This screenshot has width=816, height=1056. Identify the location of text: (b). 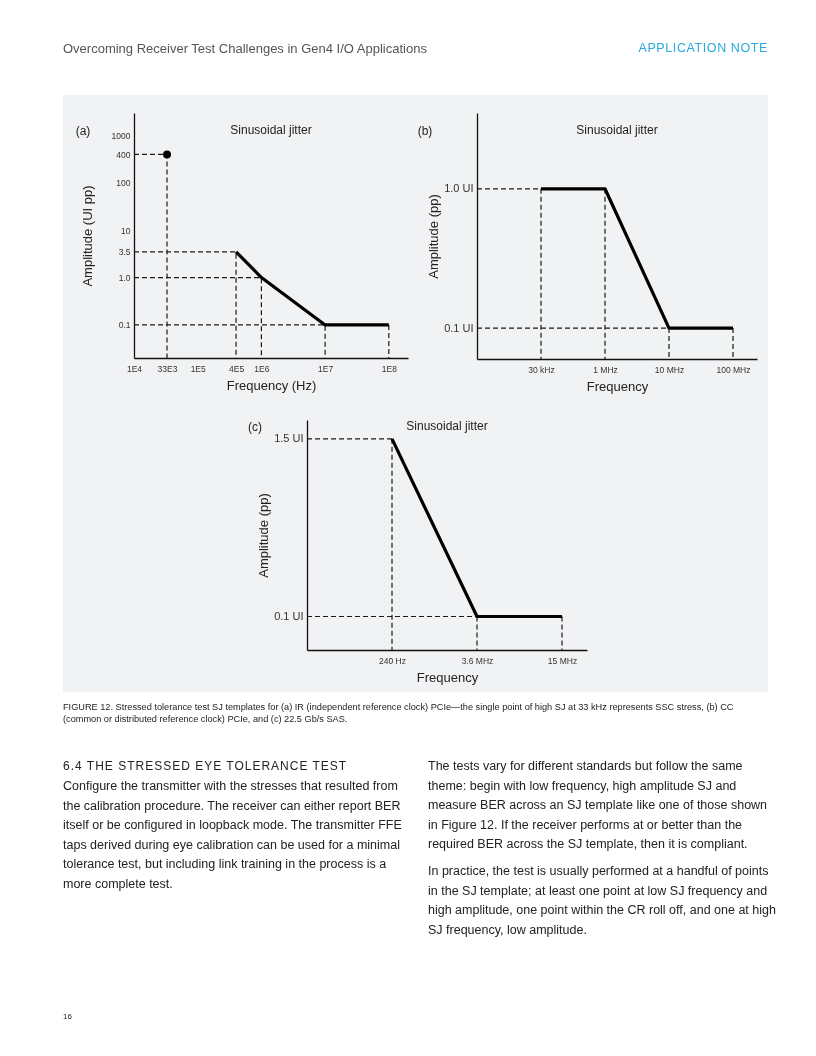
(425, 131).